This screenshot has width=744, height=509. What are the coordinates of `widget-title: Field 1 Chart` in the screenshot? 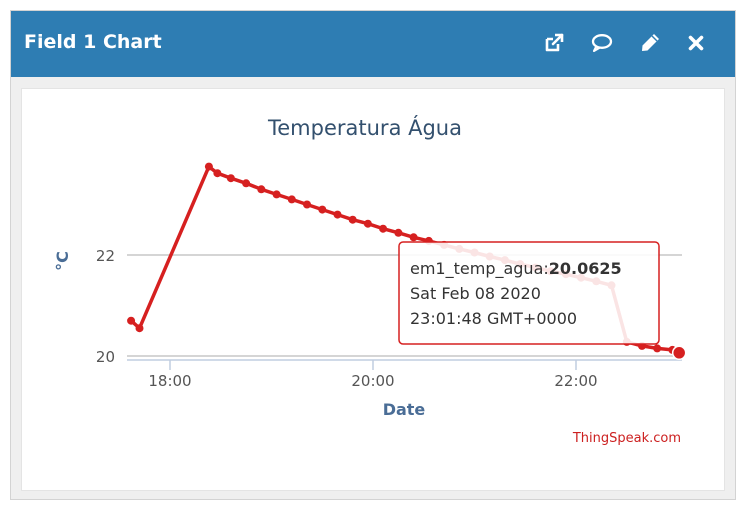 It's located at (93, 42).